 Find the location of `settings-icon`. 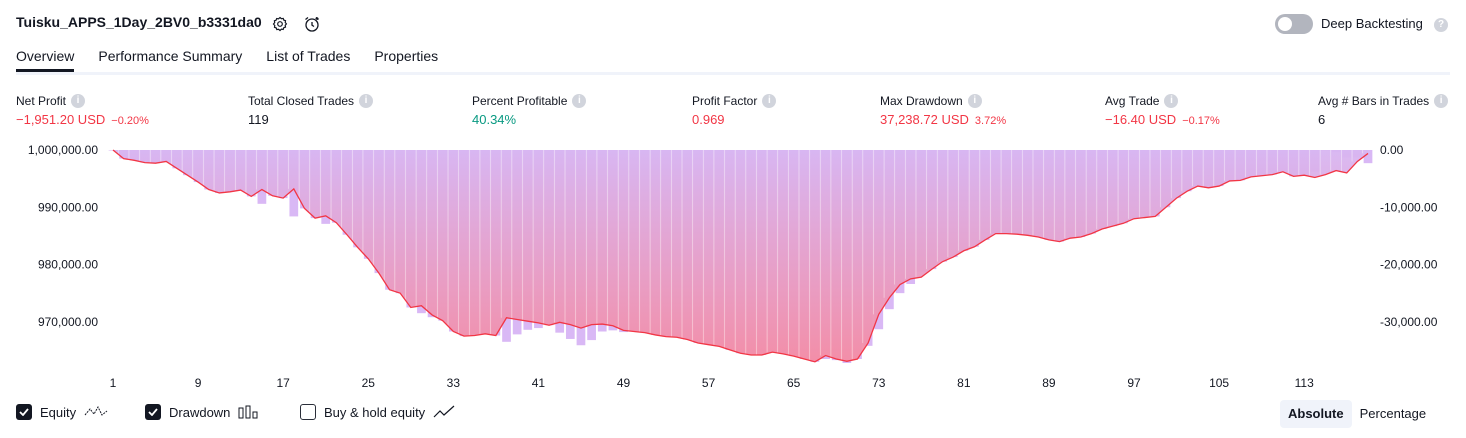

settings-icon is located at coordinates (280, 24).